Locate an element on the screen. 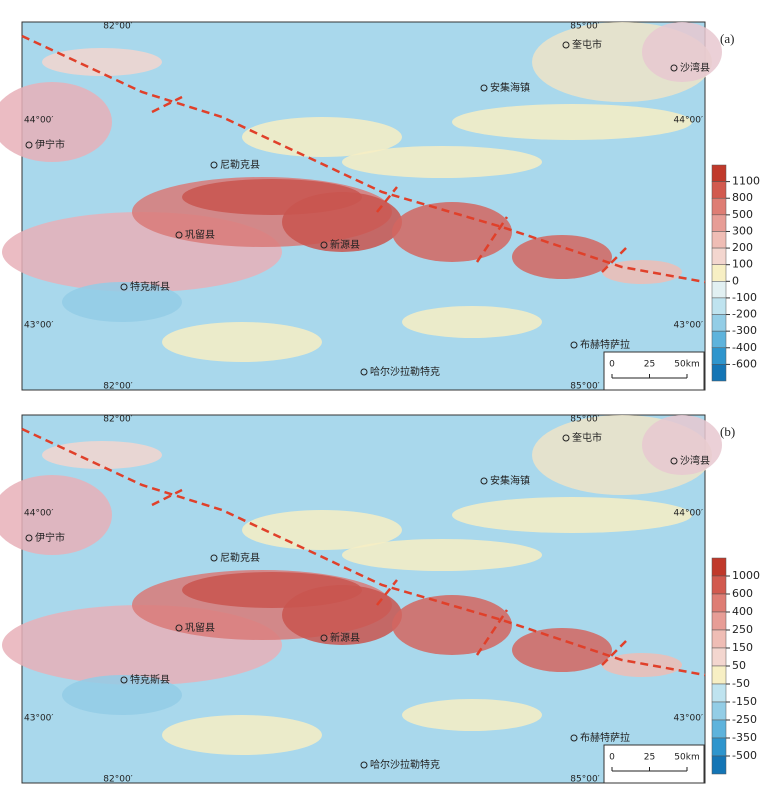 Image resolution: width=782 pixels, height=797 pixels. fault-branch is located at coordinates (389, 184).